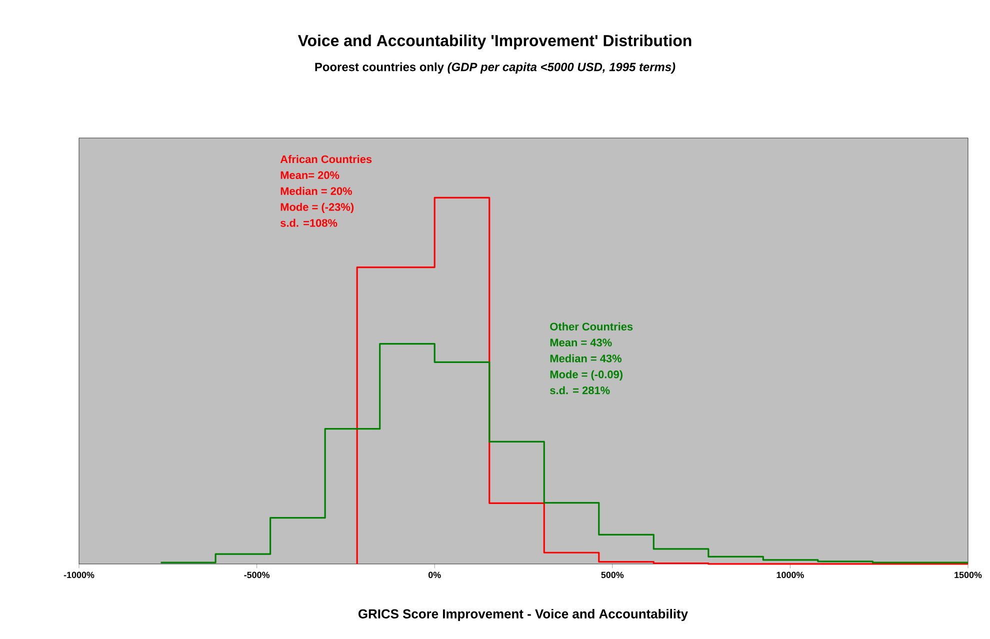 The image size is (990, 639). I want to click on annotation: s.d. = 281%, so click(580, 390).